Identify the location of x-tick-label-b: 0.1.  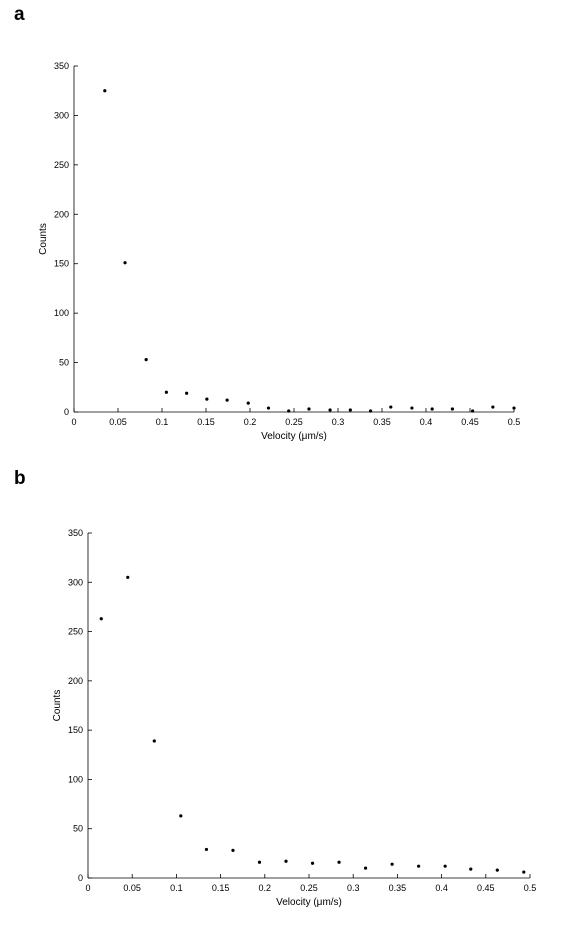
(176, 888).